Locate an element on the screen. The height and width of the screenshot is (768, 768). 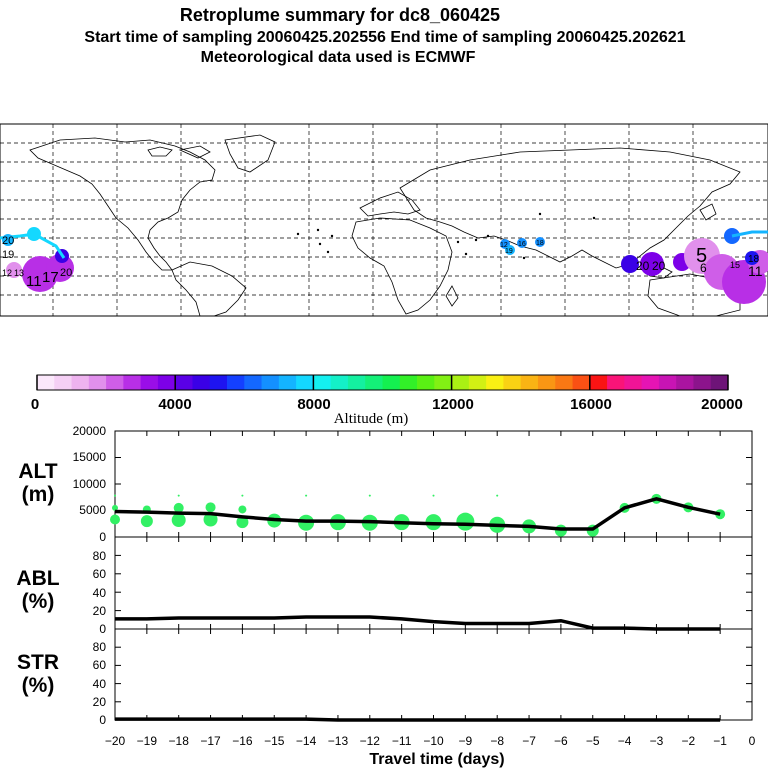
x-tick-label: −18 is located at coordinates (179, 741).